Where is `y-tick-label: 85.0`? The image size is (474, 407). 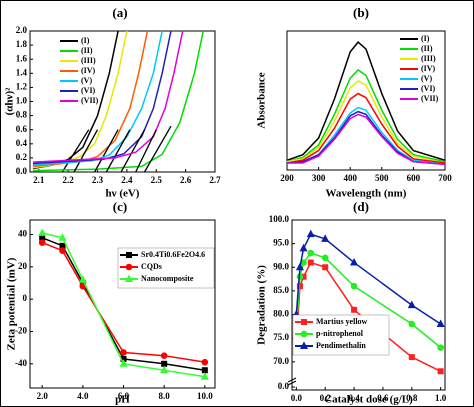
y-tick-label: 85.0 is located at coordinates (281, 290).